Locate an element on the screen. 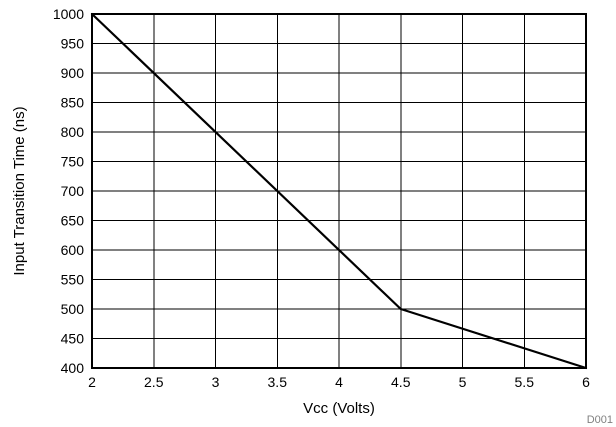 The image size is (616, 427). y-tick-label: 500 is located at coordinates (73, 309).